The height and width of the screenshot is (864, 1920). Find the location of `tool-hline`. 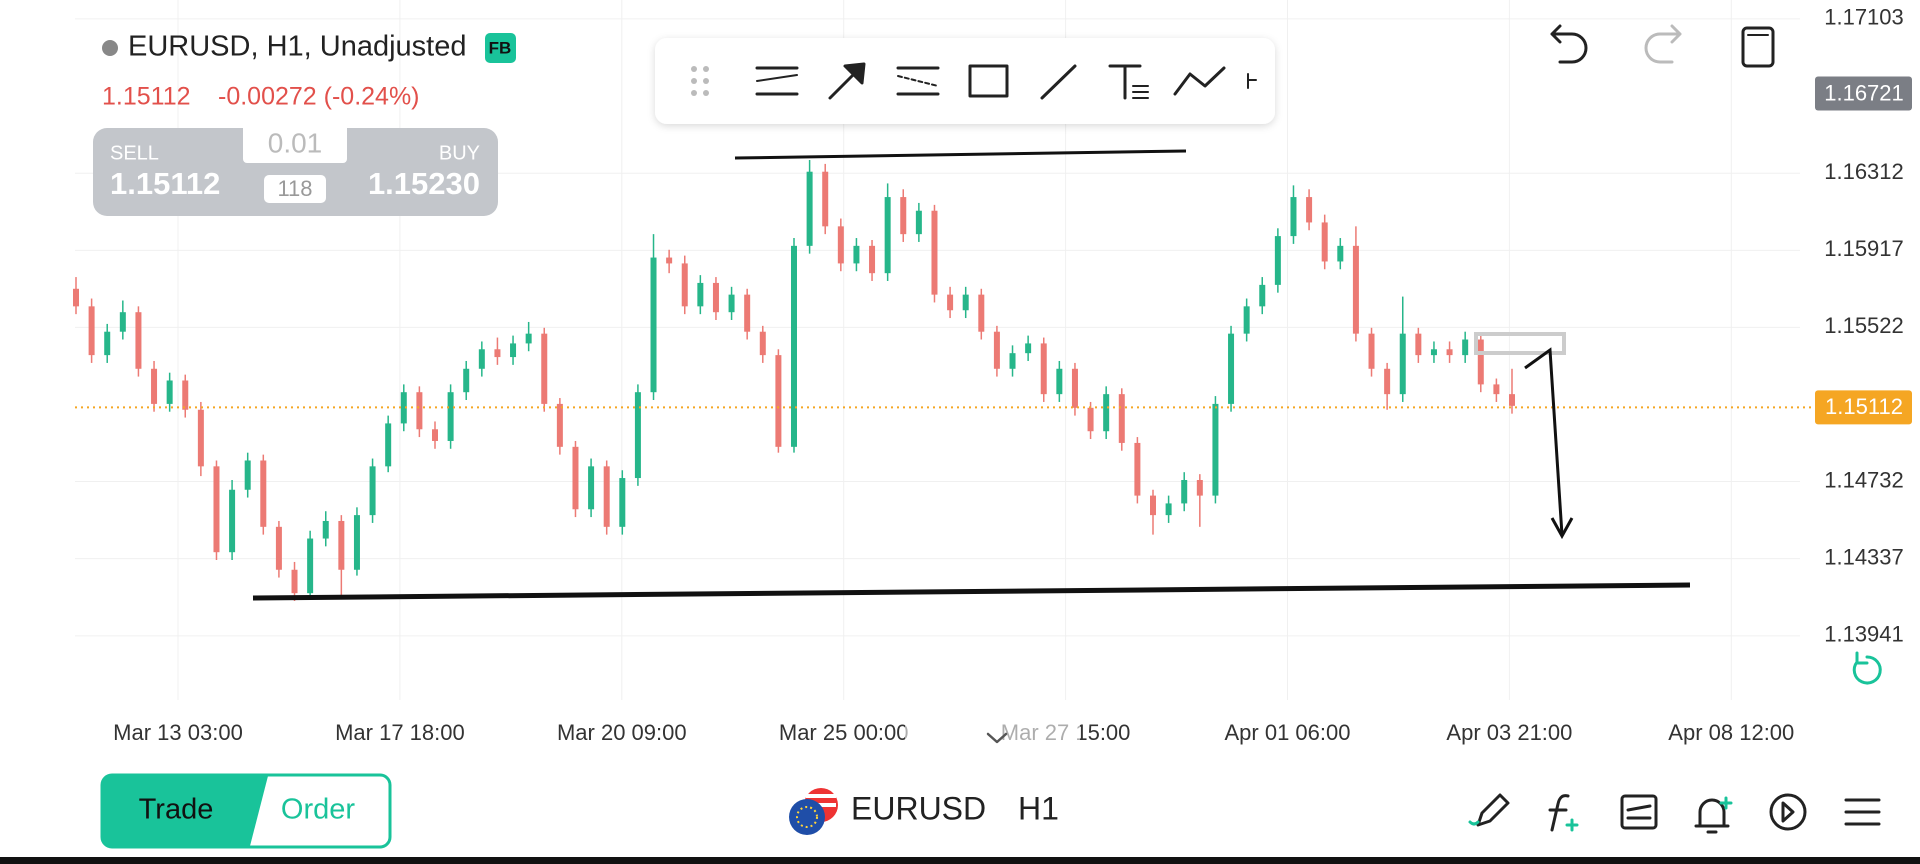

tool-hline is located at coordinates (777, 81).